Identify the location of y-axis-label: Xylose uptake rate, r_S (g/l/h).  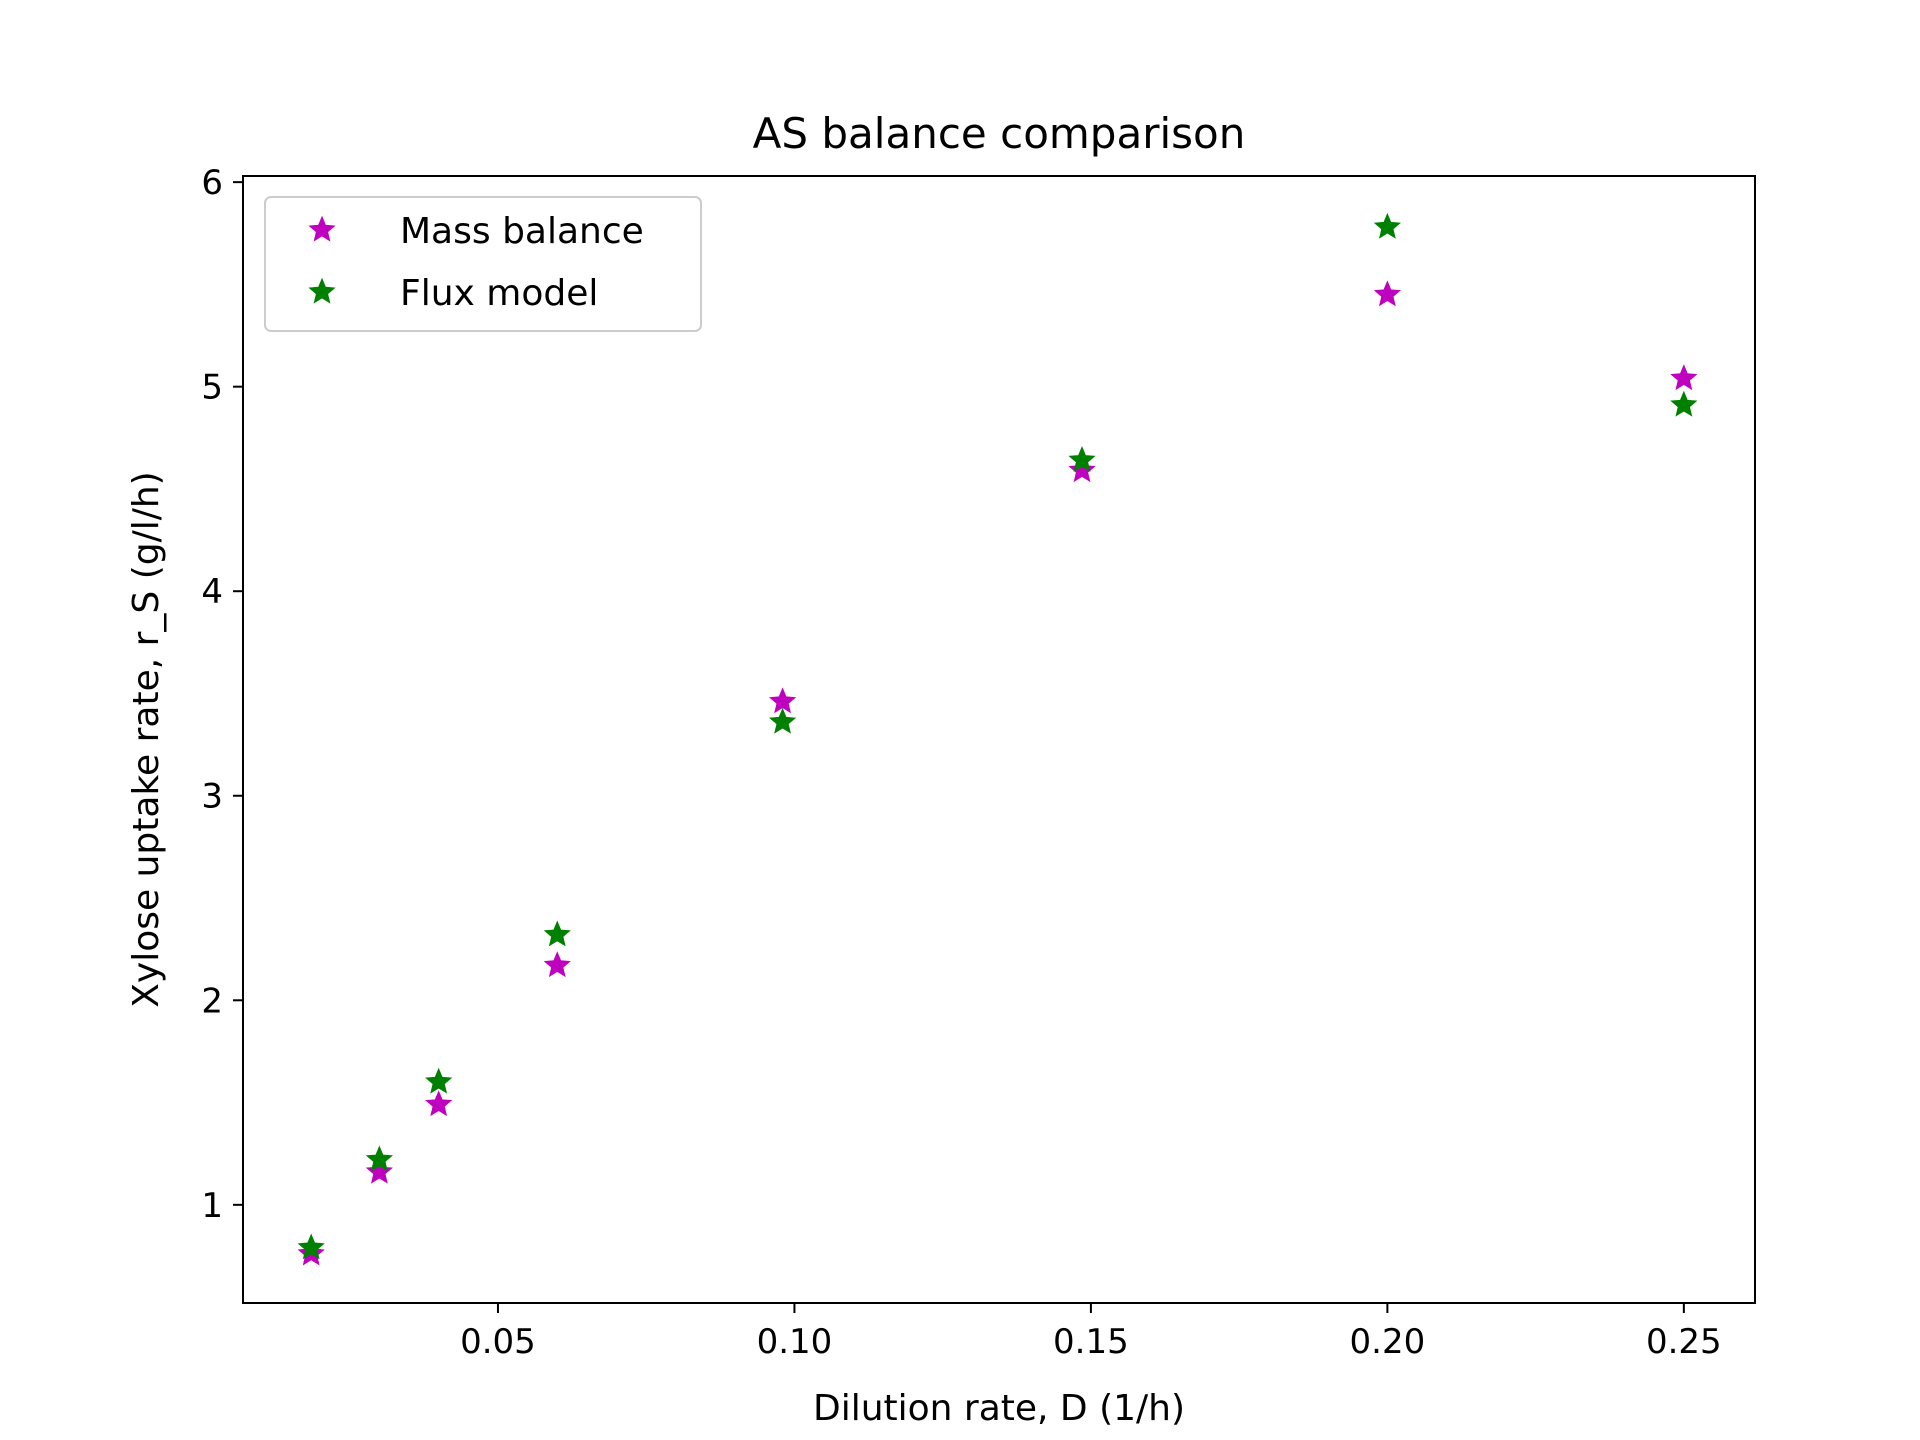
(146, 739).